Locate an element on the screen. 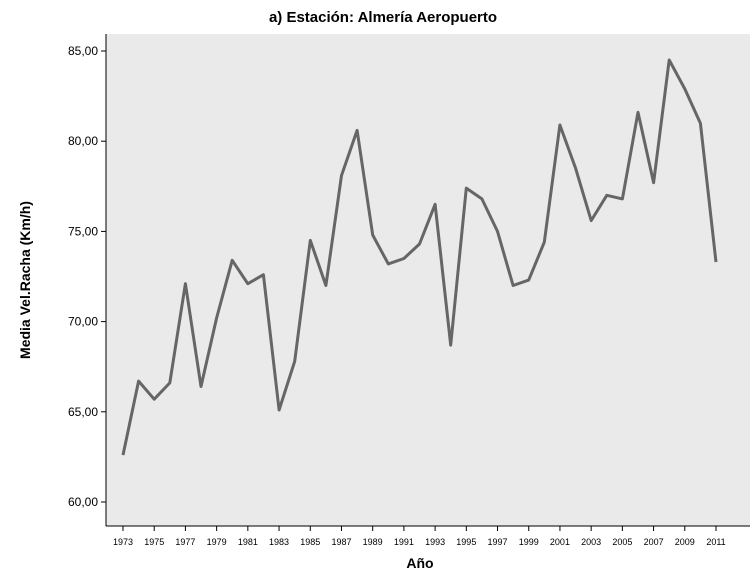 The width and height of the screenshot is (753, 574). y-axis-label: Media Vel.Racha (Km/h) is located at coordinates (25, 280).